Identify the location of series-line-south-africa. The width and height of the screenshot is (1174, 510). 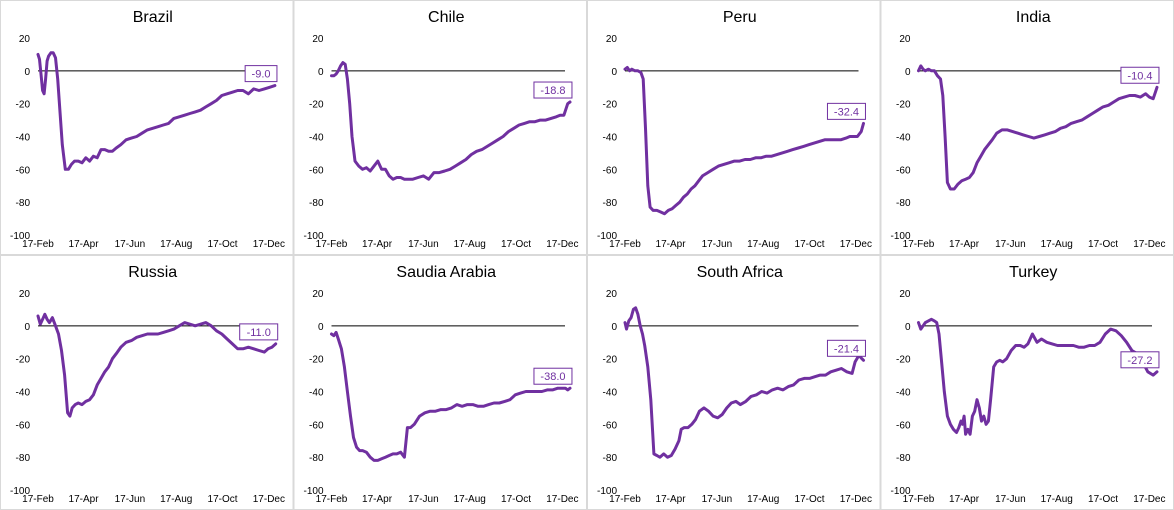
(744, 382).